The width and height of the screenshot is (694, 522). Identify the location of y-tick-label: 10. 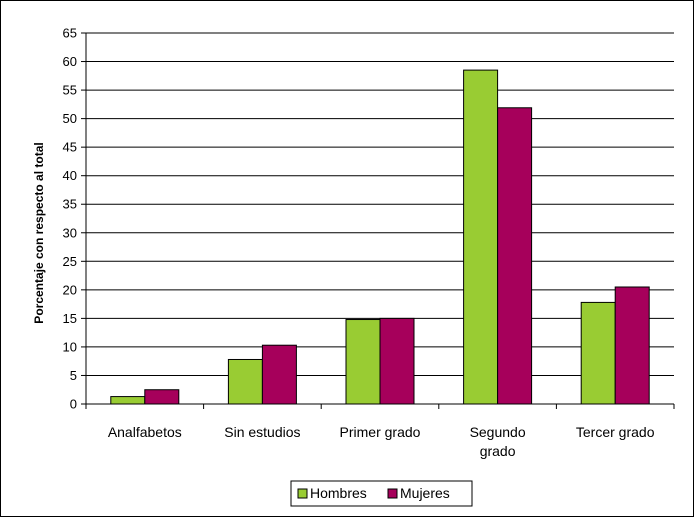
(70, 346).